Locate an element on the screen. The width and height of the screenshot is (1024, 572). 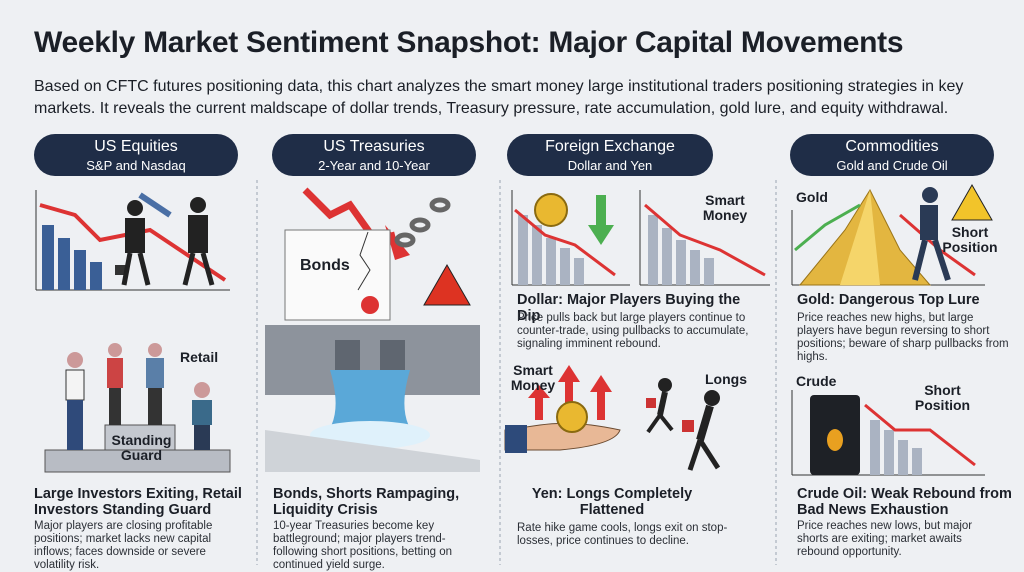
column-header: Commodities Gold and Crude Oil is located at coordinates (892, 155).